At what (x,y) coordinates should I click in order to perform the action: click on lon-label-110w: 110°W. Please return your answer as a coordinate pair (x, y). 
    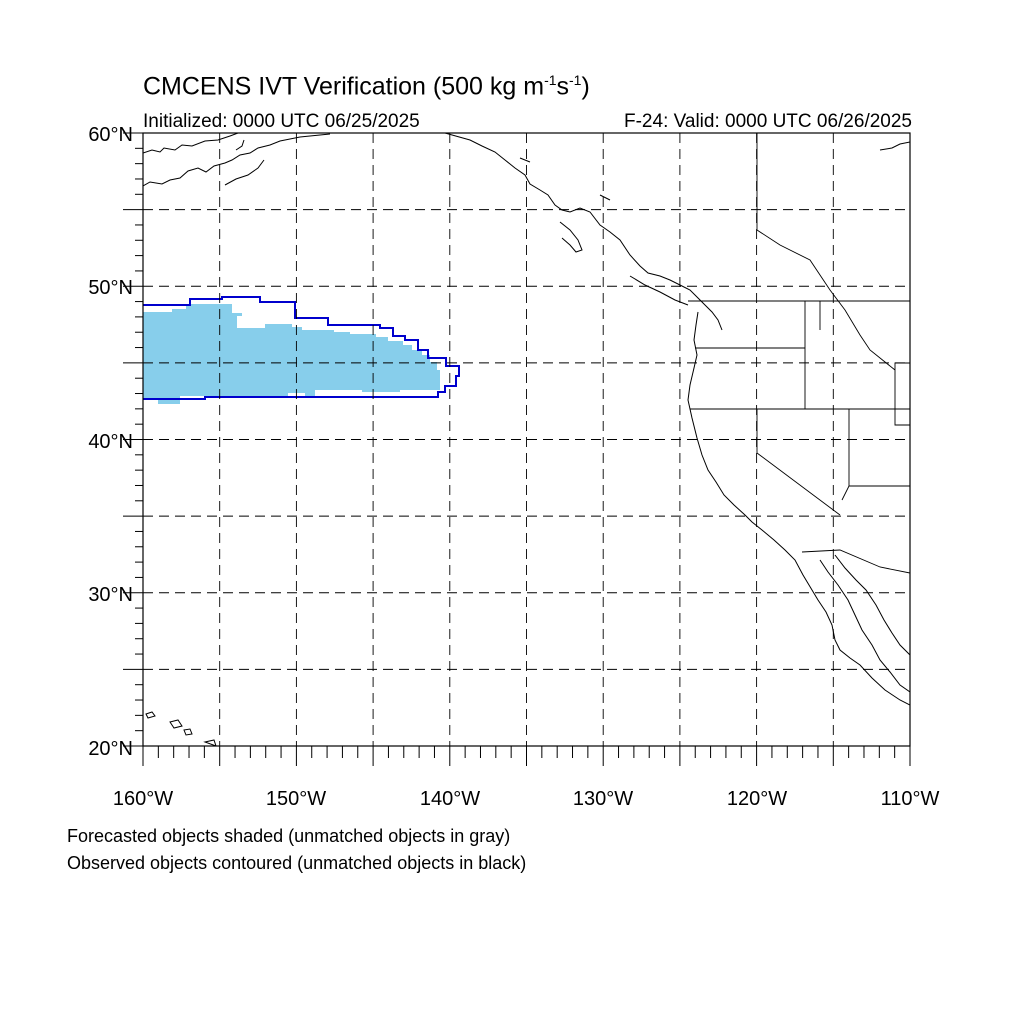
    Looking at the image, I should click on (910, 799).